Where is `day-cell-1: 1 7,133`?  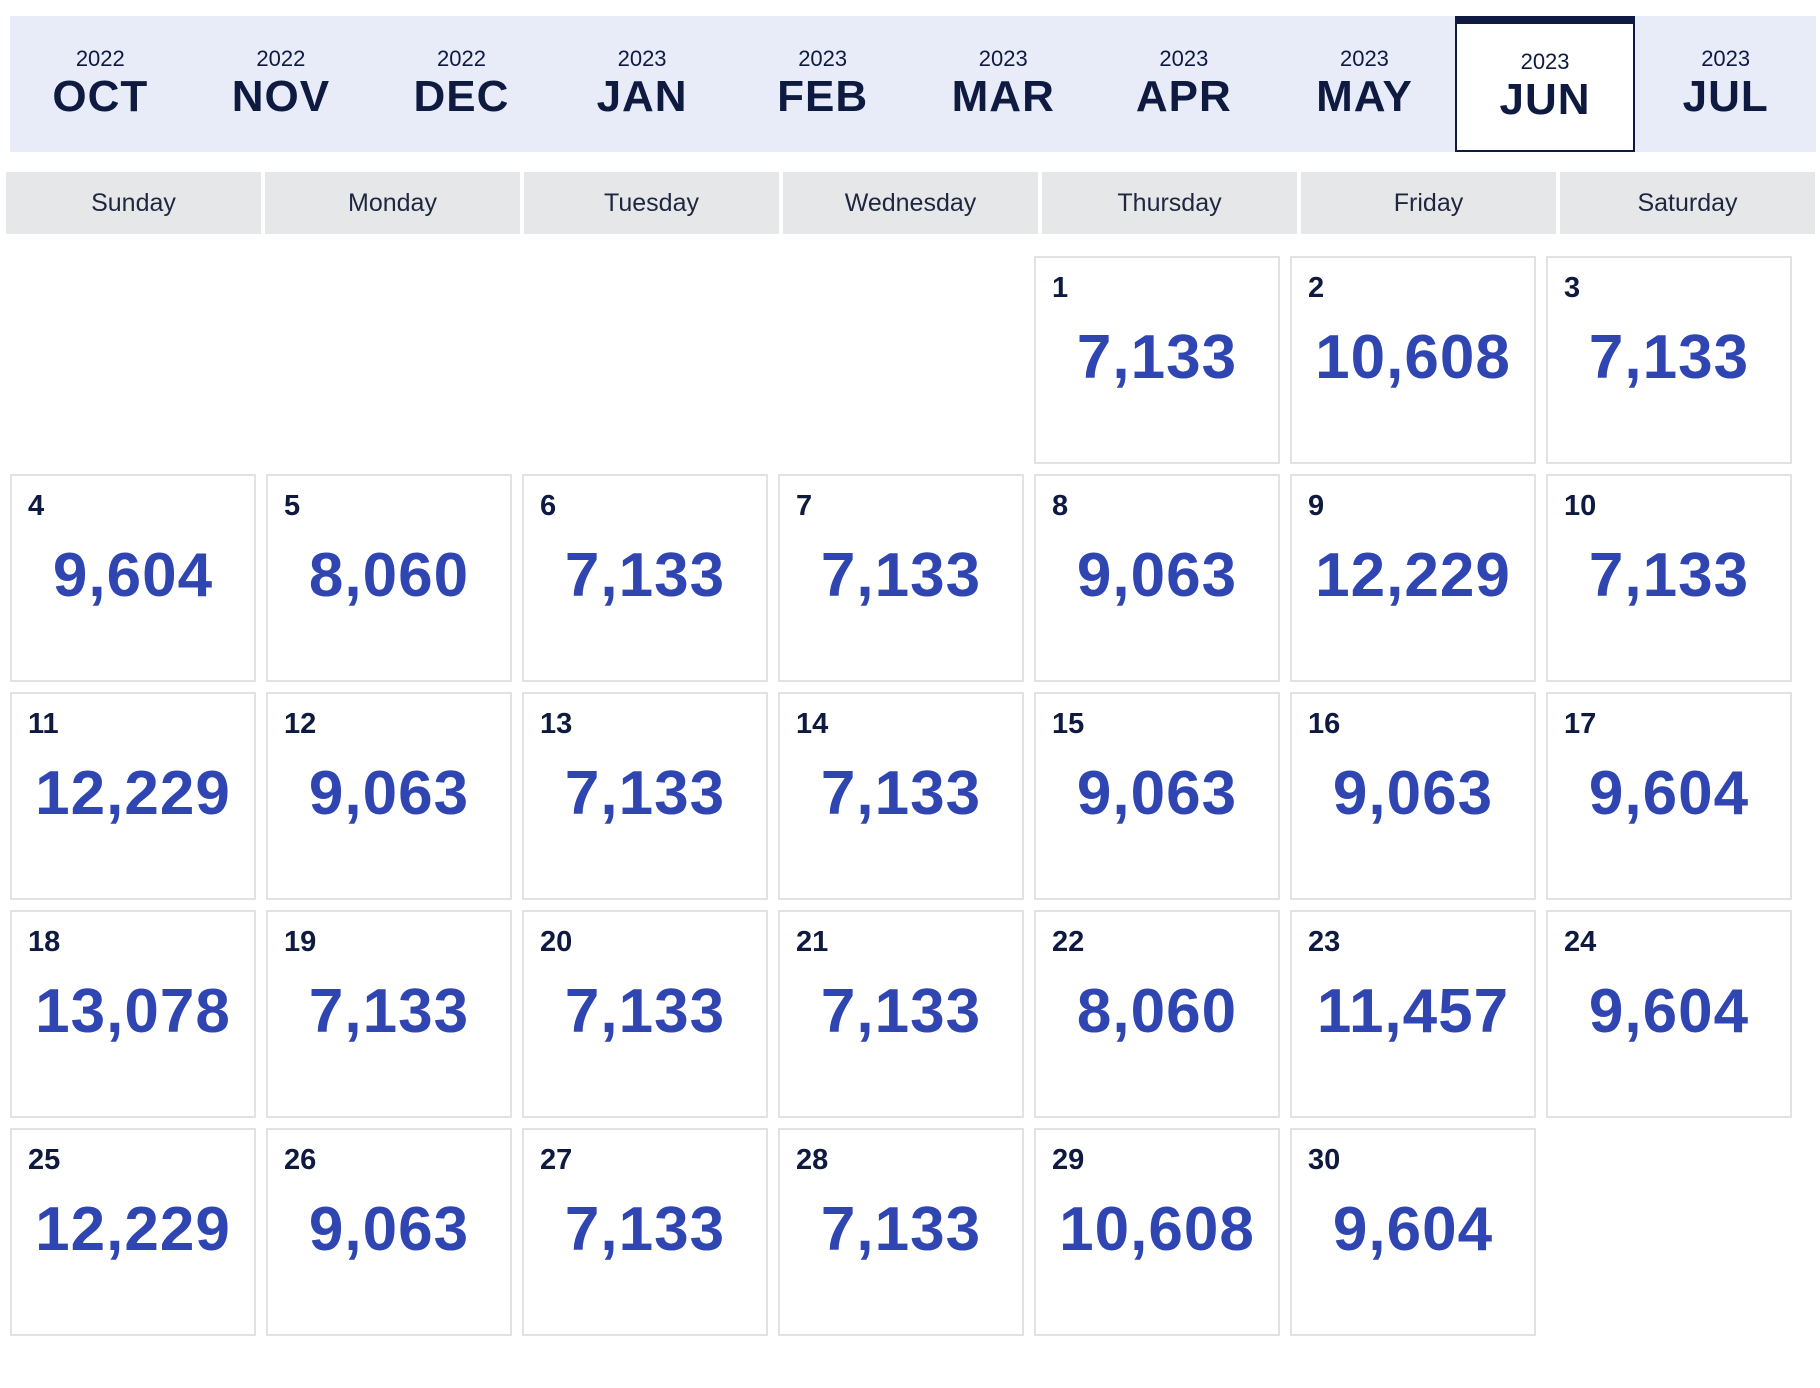 day-cell-1: 1 7,133 is located at coordinates (1157, 360).